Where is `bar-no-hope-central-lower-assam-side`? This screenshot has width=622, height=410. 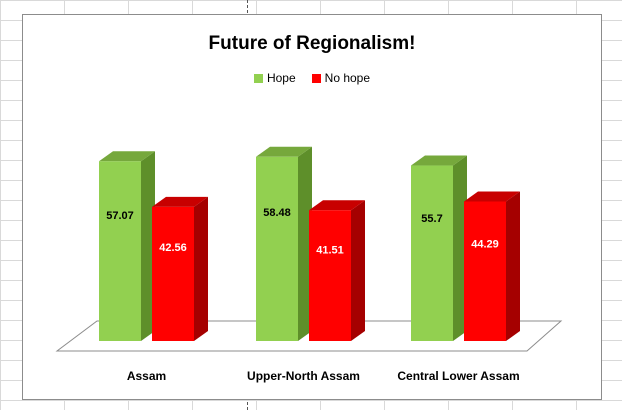 bar-no-hope-central-lower-assam-side is located at coordinates (513, 266).